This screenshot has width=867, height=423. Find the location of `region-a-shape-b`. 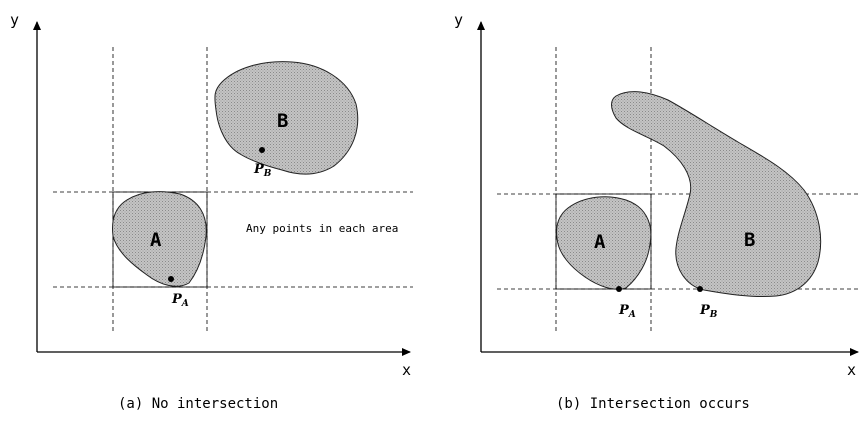

region-a-shape-b is located at coordinates (604, 243).